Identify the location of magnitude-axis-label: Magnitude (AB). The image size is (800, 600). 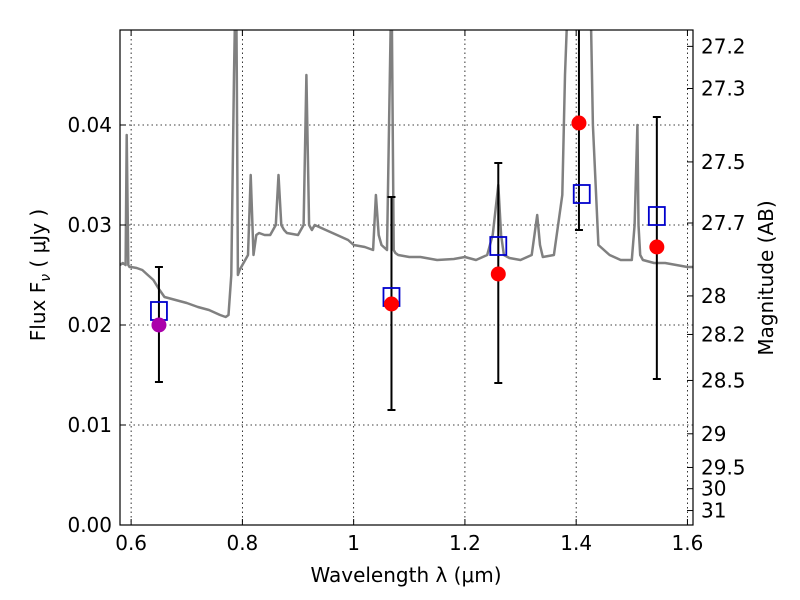
(766, 277).